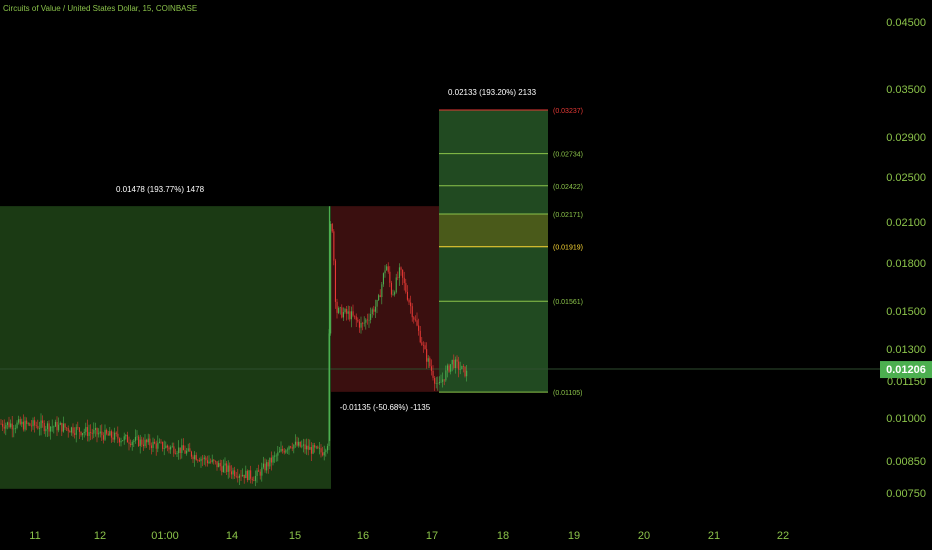  I want to click on price-tick-label: 0.04500, so click(906, 23).